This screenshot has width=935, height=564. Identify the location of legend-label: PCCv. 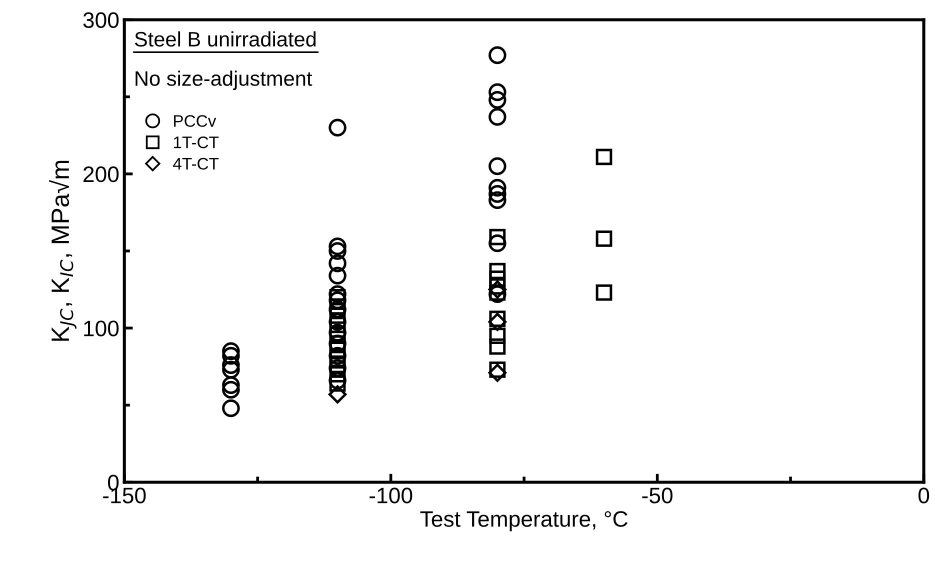
(195, 121).